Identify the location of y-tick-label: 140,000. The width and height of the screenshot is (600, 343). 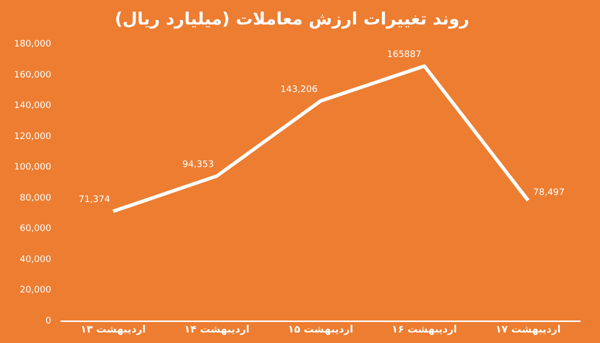
(33, 106).